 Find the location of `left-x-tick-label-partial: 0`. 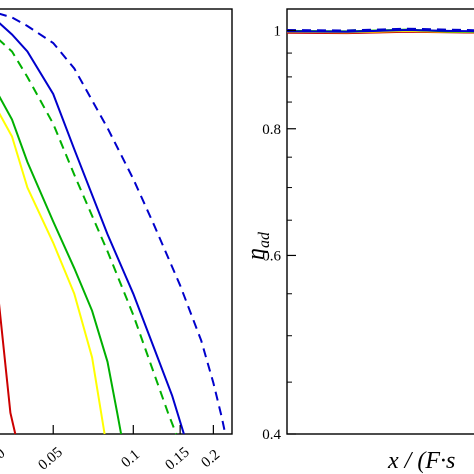

left-x-tick-label-partial: 0 is located at coordinates (4, 453).